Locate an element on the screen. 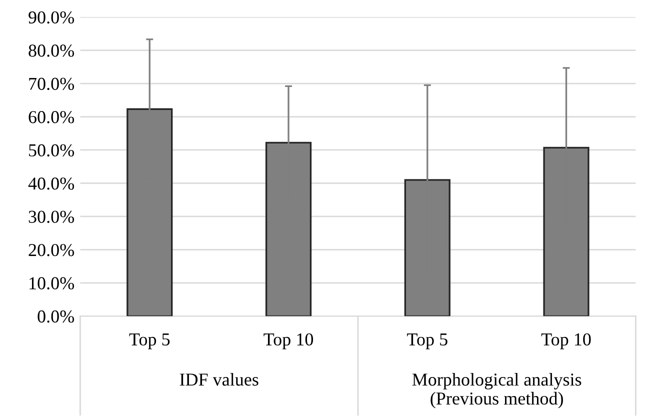 This screenshot has width=652, height=416. y-tick-label: 10.0% is located at coordinates (52, 283).